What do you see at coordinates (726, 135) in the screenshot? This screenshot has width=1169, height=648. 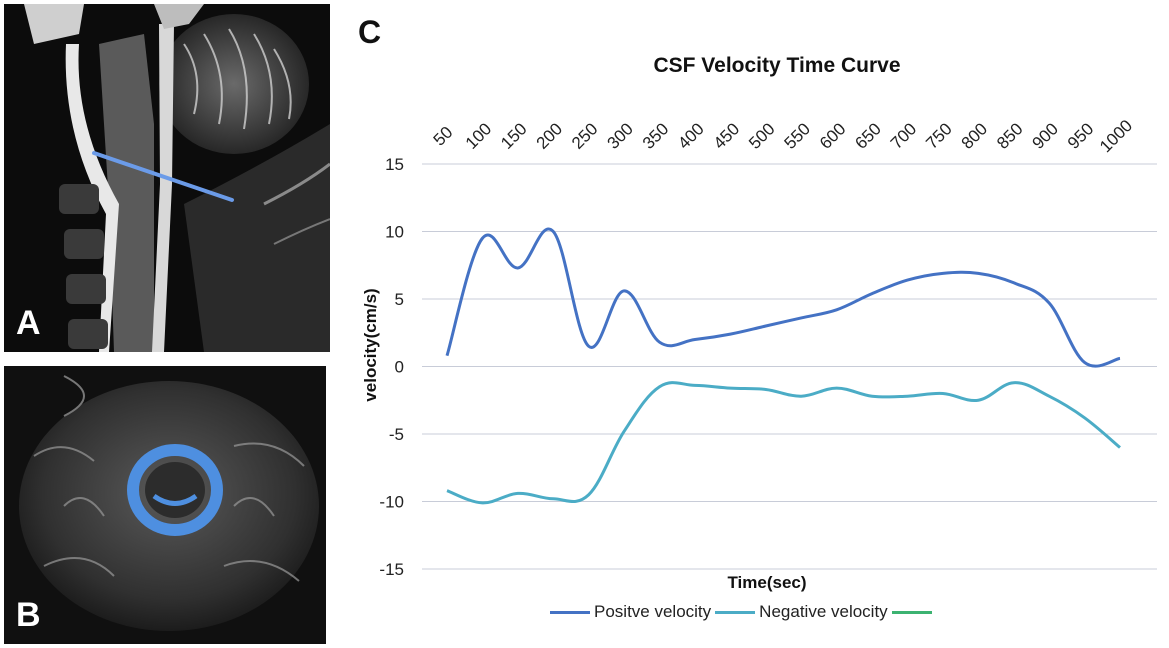 I see `x-tick-label: 450` at bounding box center [726, 135].